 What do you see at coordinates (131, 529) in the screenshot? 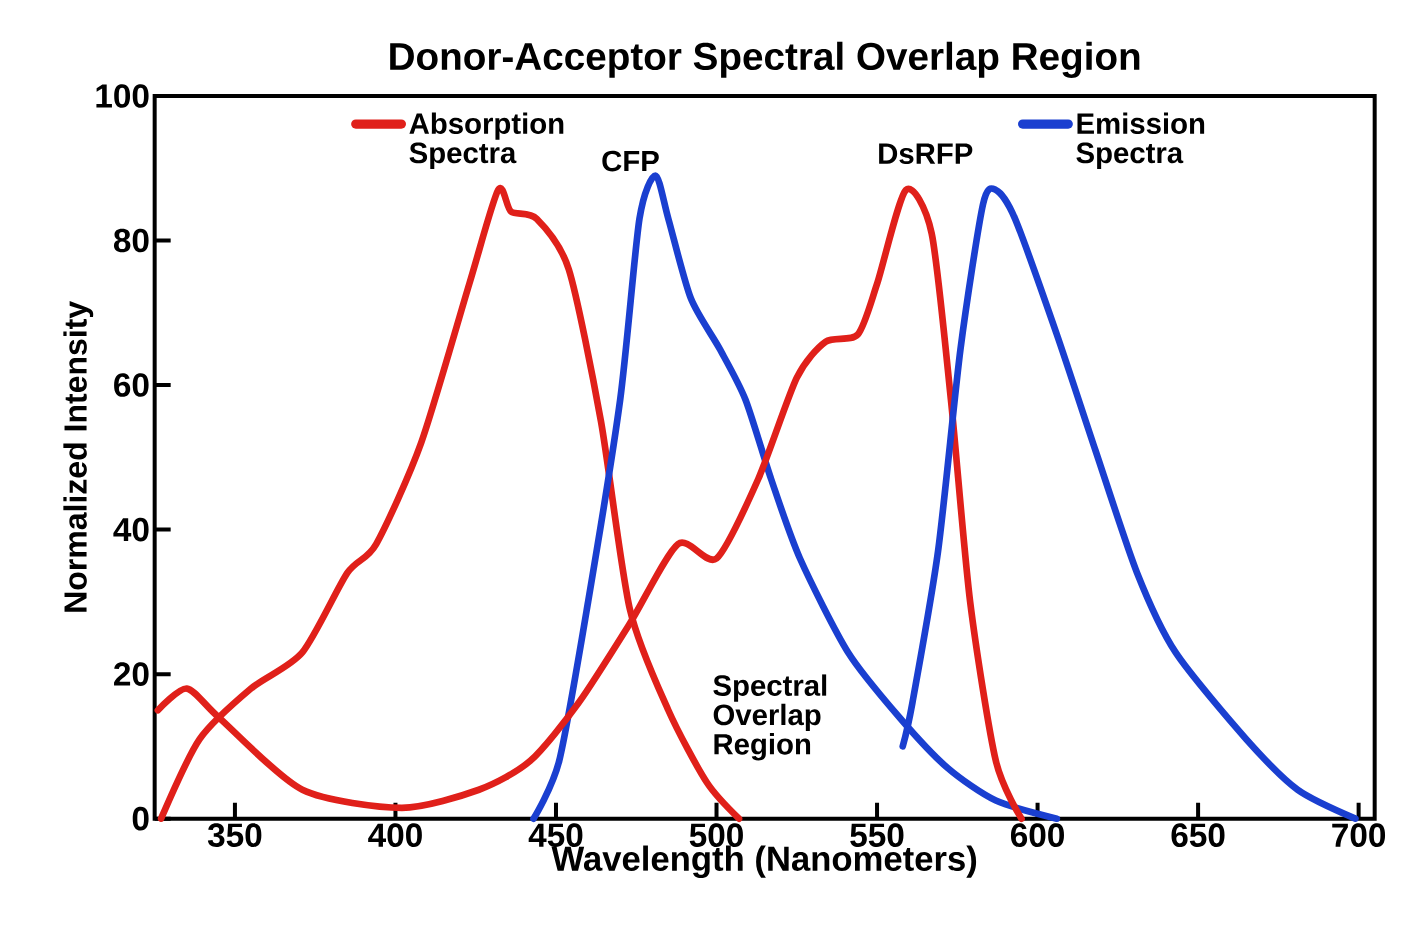
I see `y-tick-label: 40` at bounding box center [131, 529].